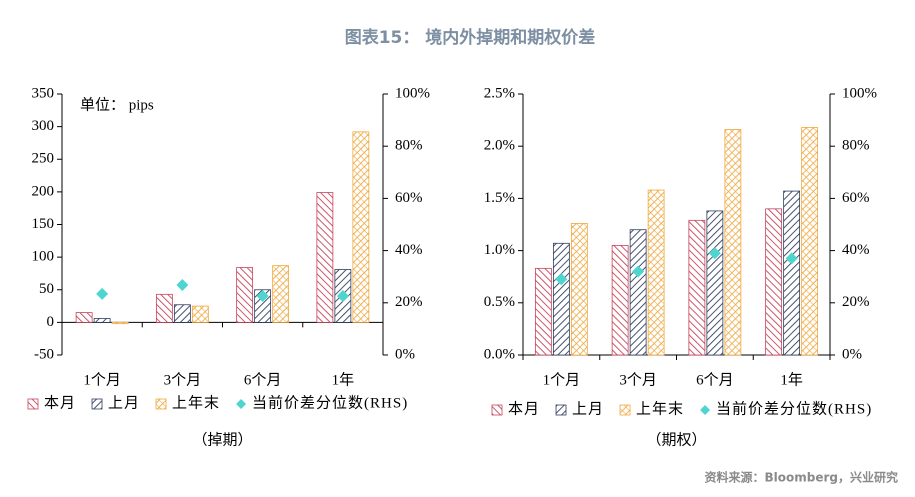 The height and width of the screenshot is (497, 915). What do you see at coordinates (470, 37) in the screenshot?
I see `chart-title: 图表15： 境内外掉期和期权价差` at bounding box center [470, 37].